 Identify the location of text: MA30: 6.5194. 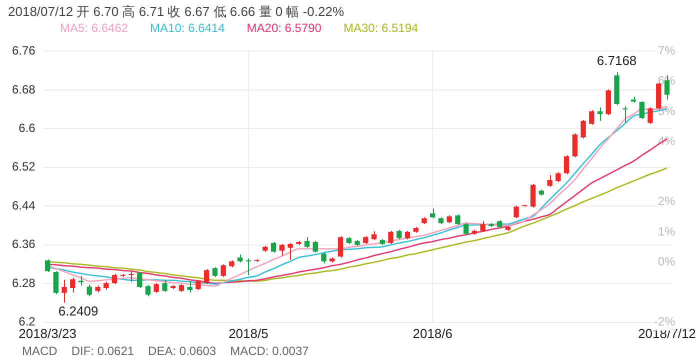
(380, 28).